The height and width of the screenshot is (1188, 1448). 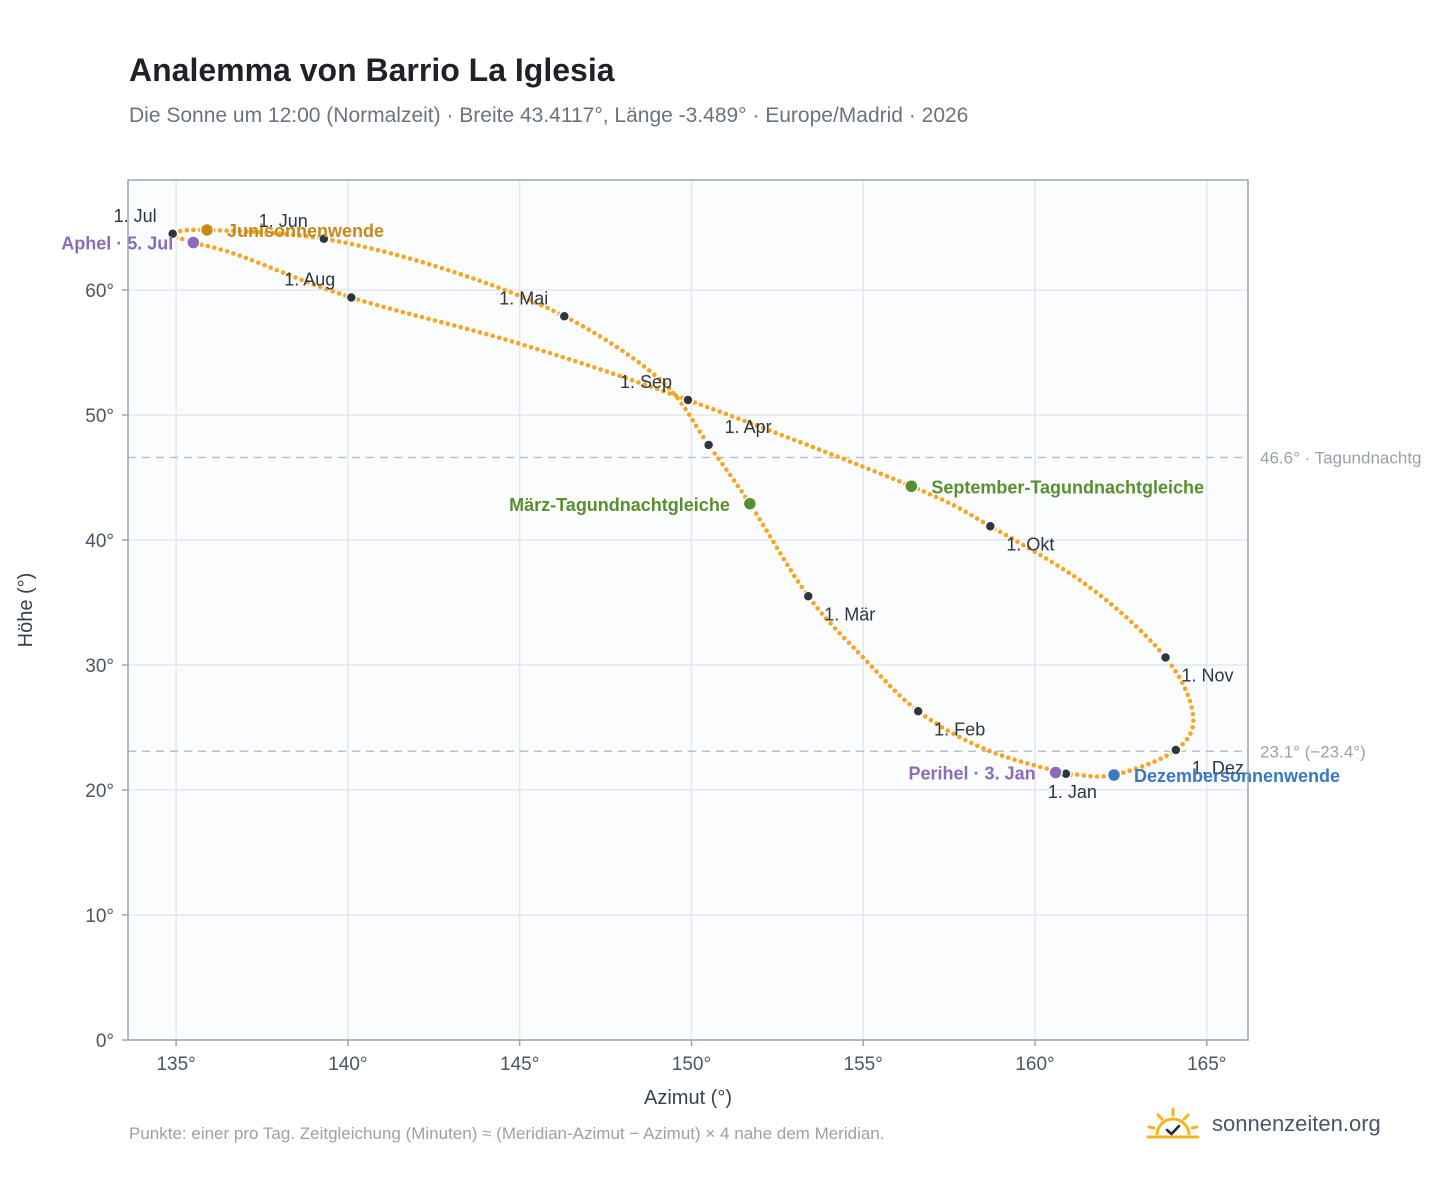 What do you see at coordinates (305, 231) in the screenshot?
I see `event-label: Junisonnenwende` at bounding box center [305, 231].